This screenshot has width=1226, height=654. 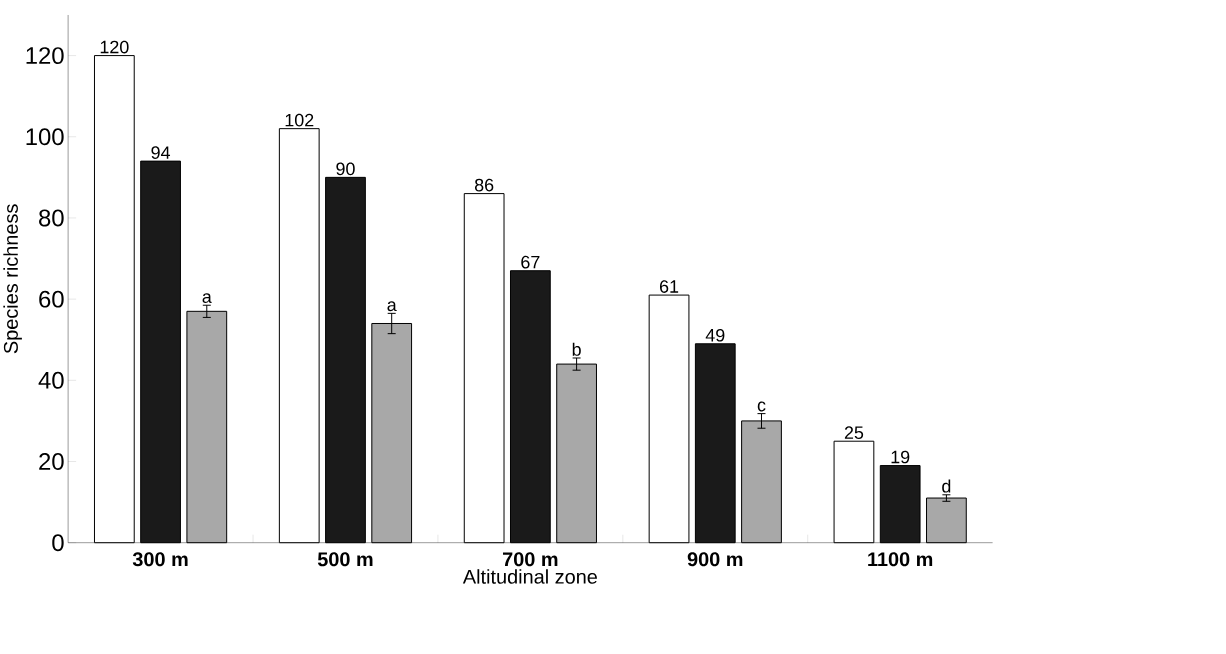 I want to click on data-label: 25, so click(x=854, y=433).